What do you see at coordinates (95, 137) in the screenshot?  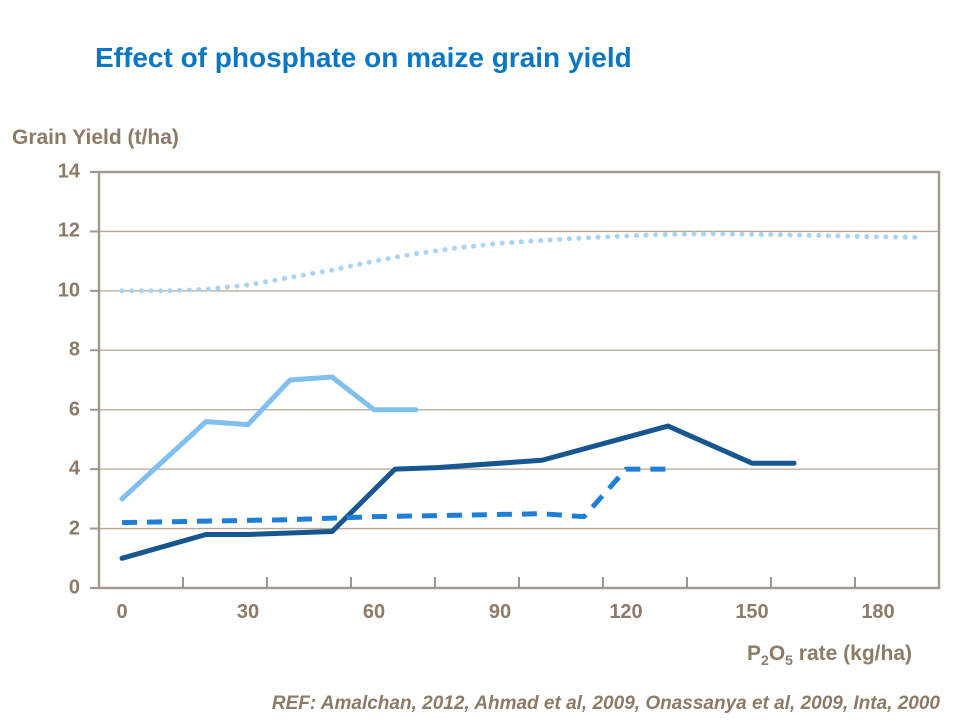 I see `y-axis-title: Grain Yield (t/ha)` at bounding box center [95, 137].